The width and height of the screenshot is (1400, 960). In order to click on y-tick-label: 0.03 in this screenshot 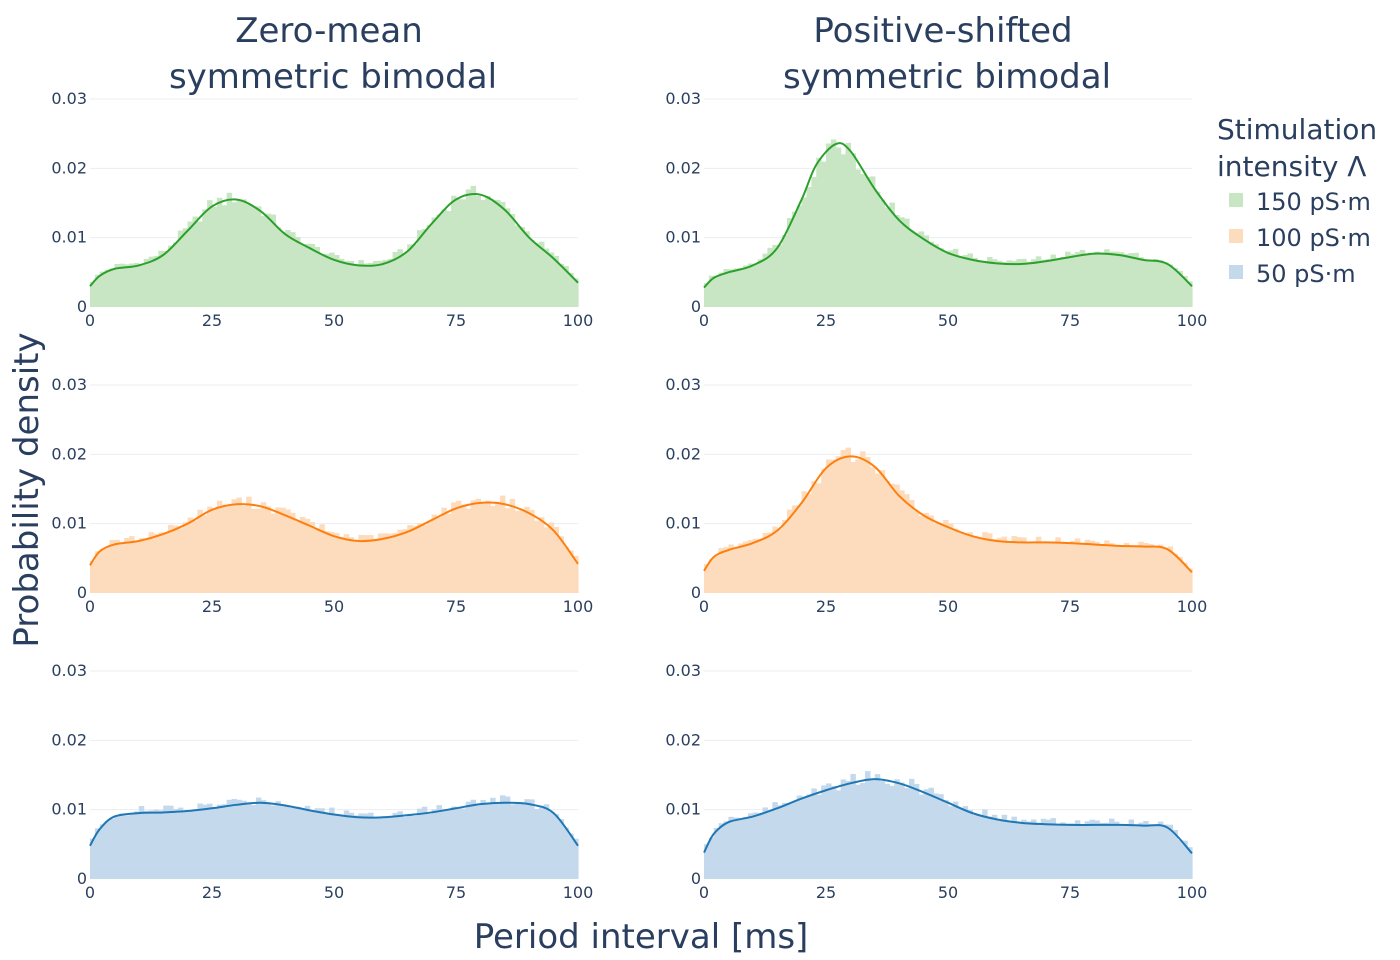, I will do `click(69, 670)`.